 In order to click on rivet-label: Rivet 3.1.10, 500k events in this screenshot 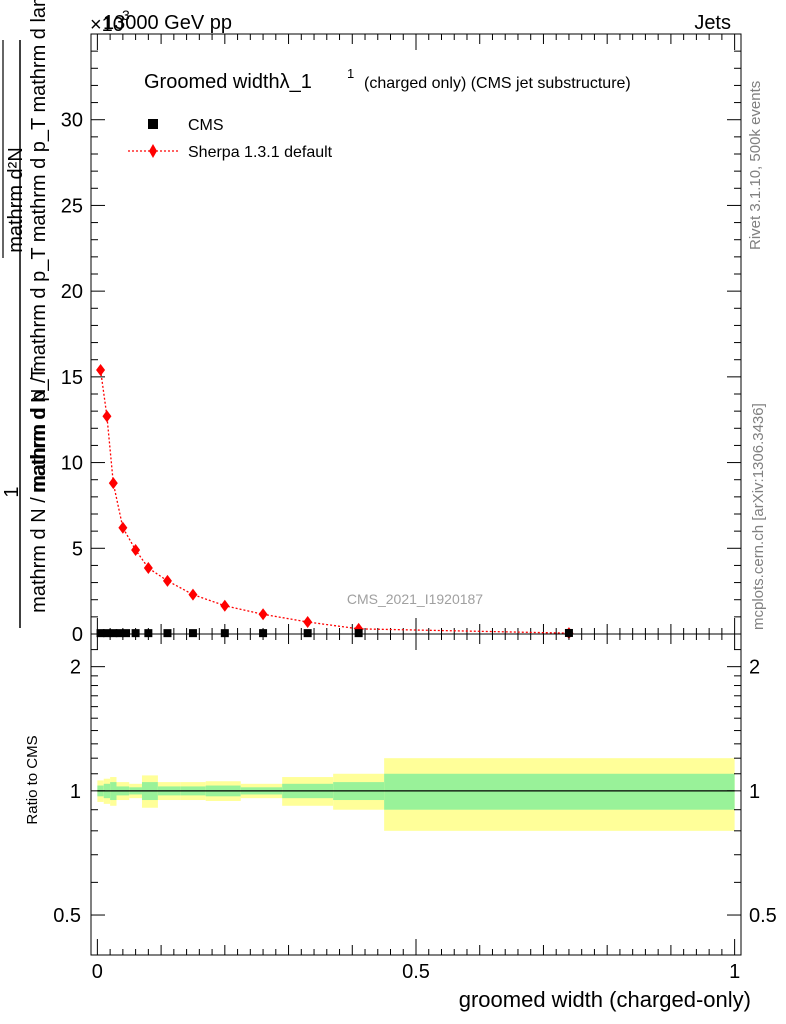, I will do `click(755, 165)`.